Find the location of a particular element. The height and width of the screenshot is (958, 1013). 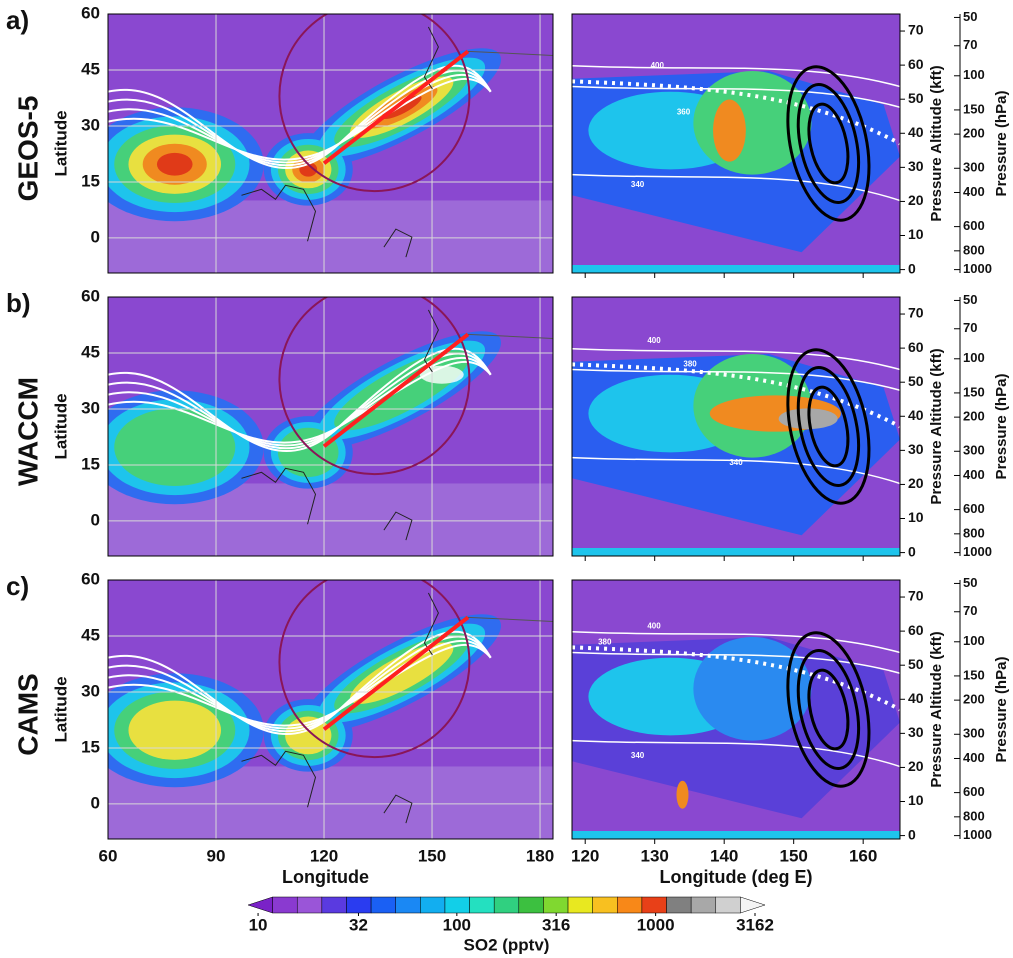

x-tick-label: 150 is located at coordinates (793, 855).